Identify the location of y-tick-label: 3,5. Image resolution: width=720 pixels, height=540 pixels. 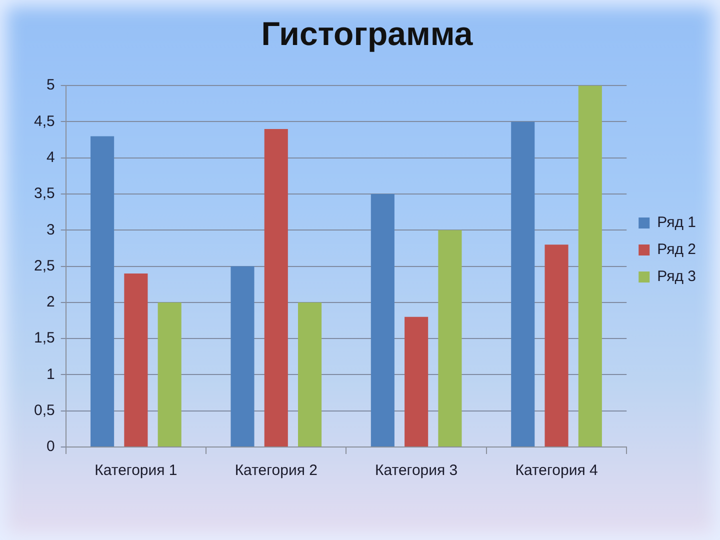
(44, 193).